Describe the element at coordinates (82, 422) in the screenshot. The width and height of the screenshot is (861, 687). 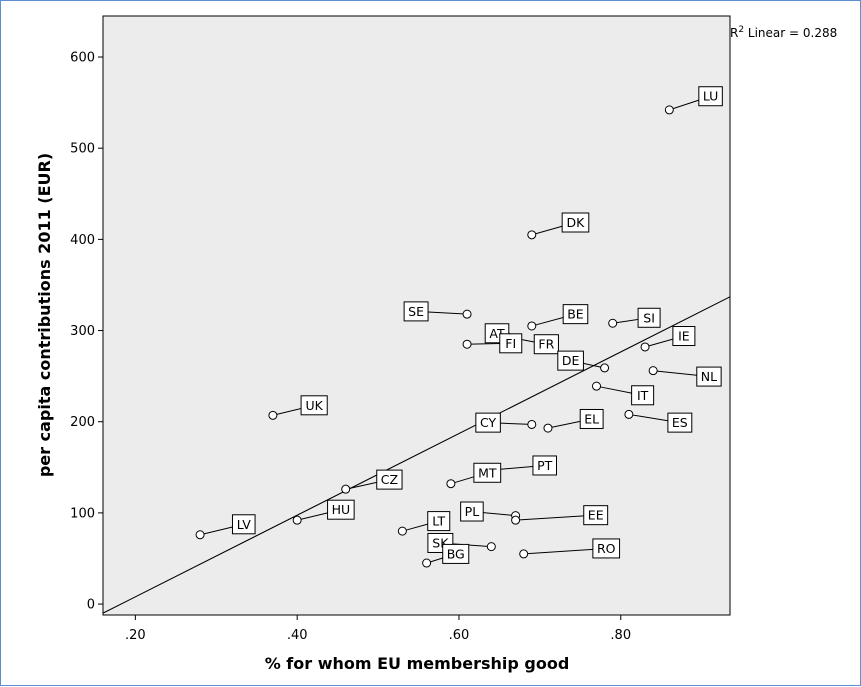
I see `y-tick-label: 200` at that location.